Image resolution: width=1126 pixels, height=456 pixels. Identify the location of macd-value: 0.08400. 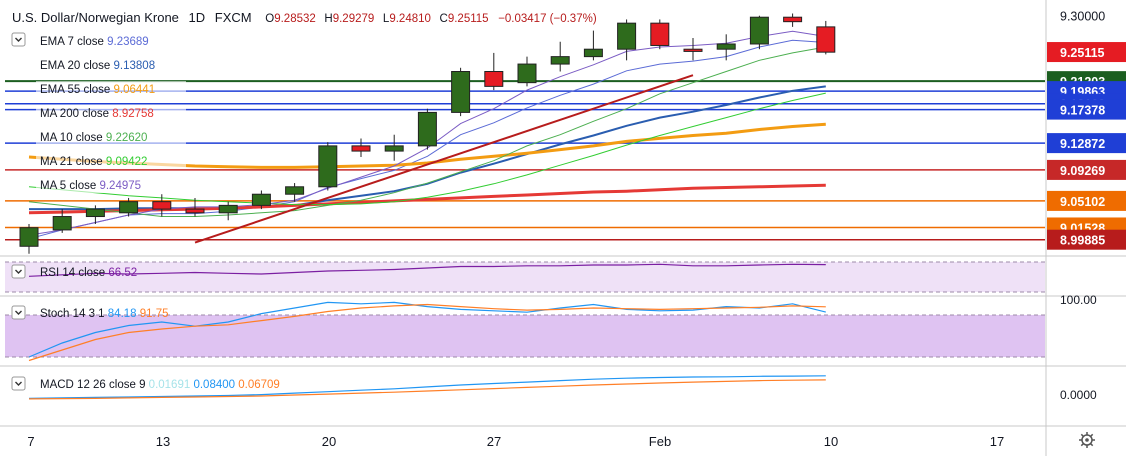
(214, 385).